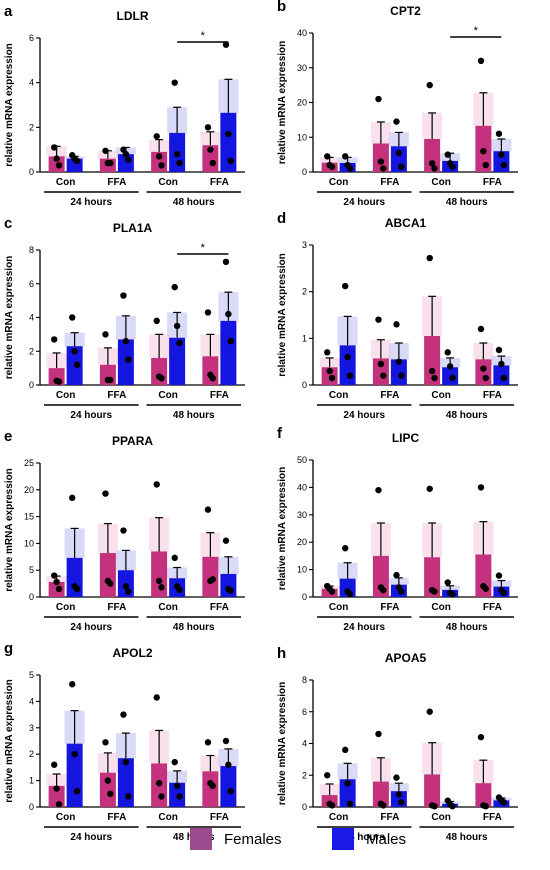 This screenshot has width=550, height=870. Describe the element at coordinates (8, 648) in the screenshot. I see `panel-letter: g` at that location.